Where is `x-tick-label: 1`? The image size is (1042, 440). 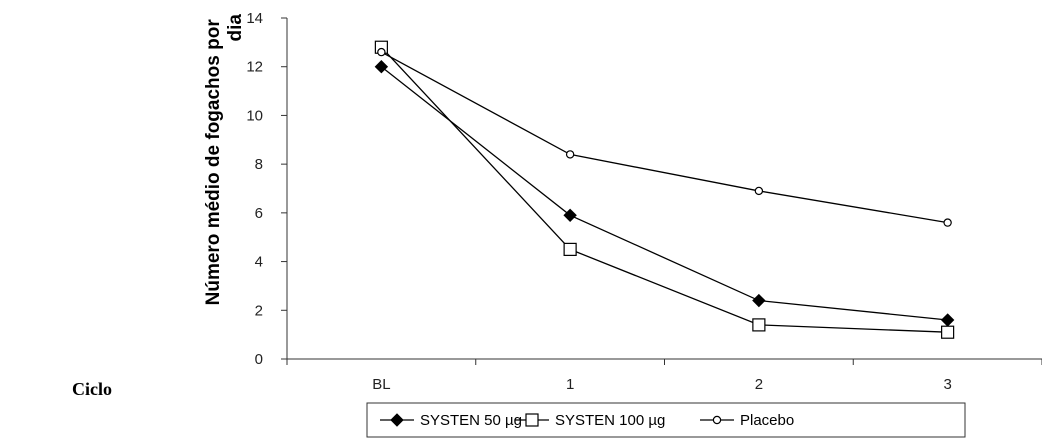 x-tick-label: 1 is located at coordinates (570, 384).